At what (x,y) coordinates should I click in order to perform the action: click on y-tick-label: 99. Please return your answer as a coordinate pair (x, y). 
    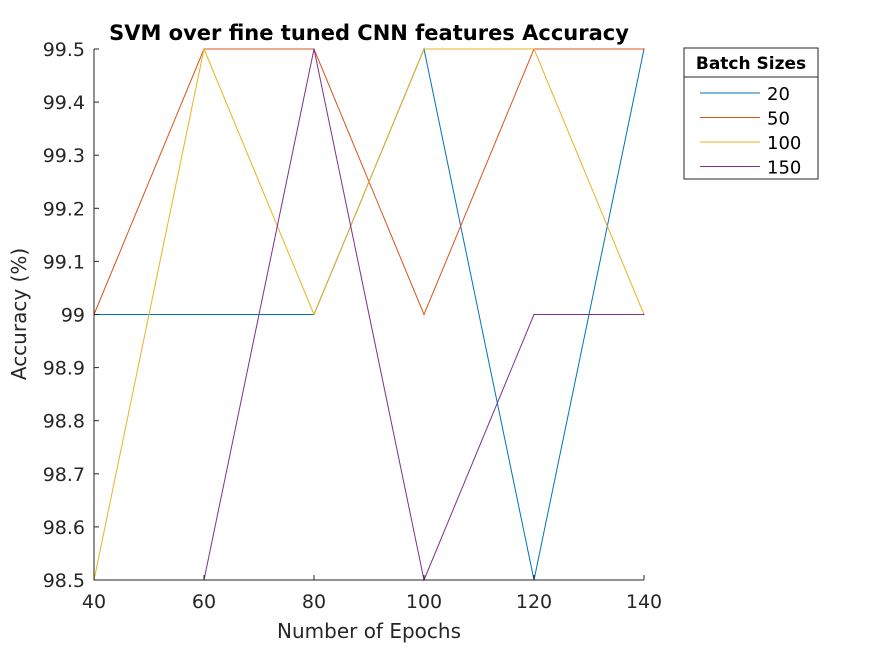
    Looking at the image, I should click on (73, 316).